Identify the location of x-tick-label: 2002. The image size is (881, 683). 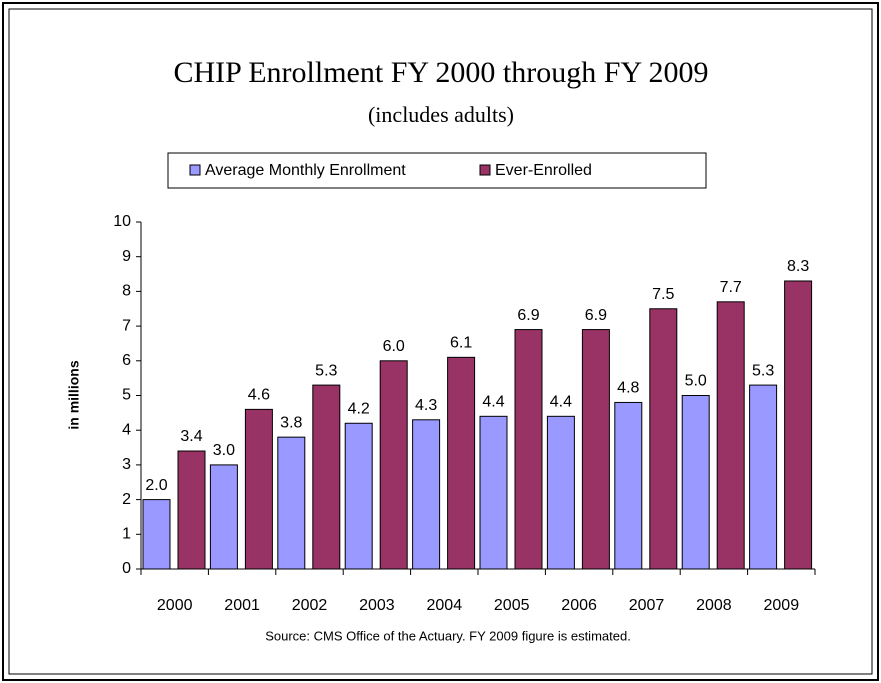
(310, 605).